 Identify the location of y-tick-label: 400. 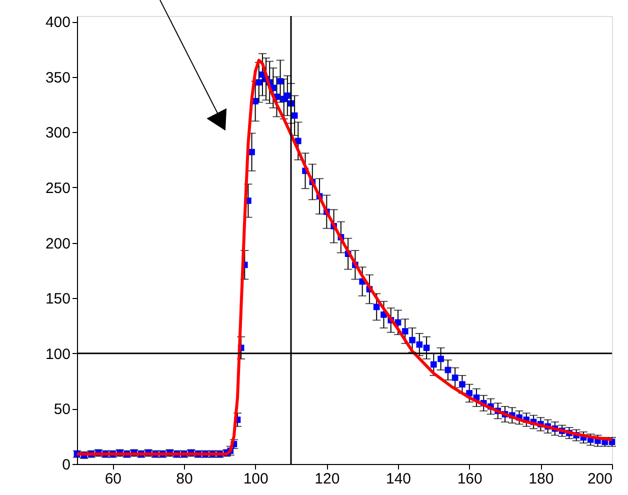
(57, 23).